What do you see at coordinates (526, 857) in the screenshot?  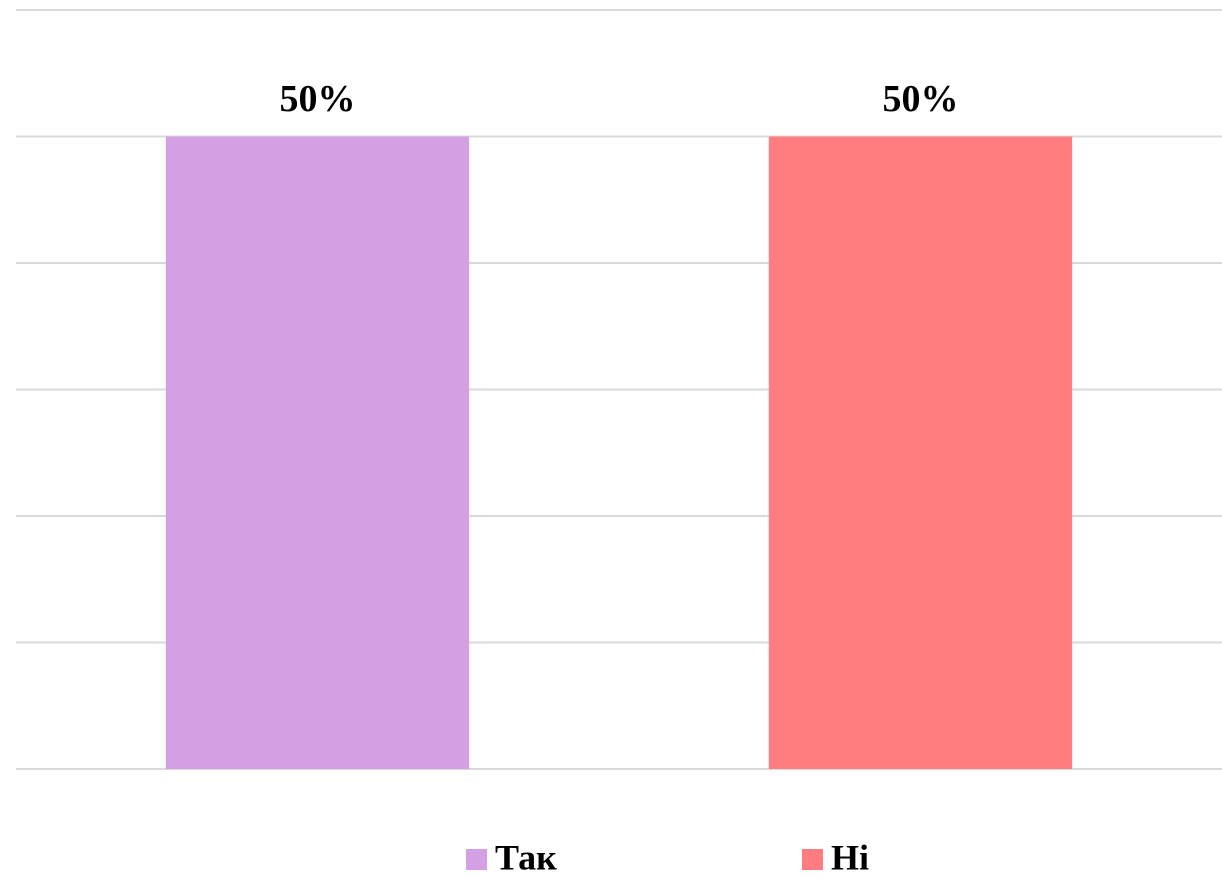 I see `legend-label: Так` at bounding box center [526, 857].